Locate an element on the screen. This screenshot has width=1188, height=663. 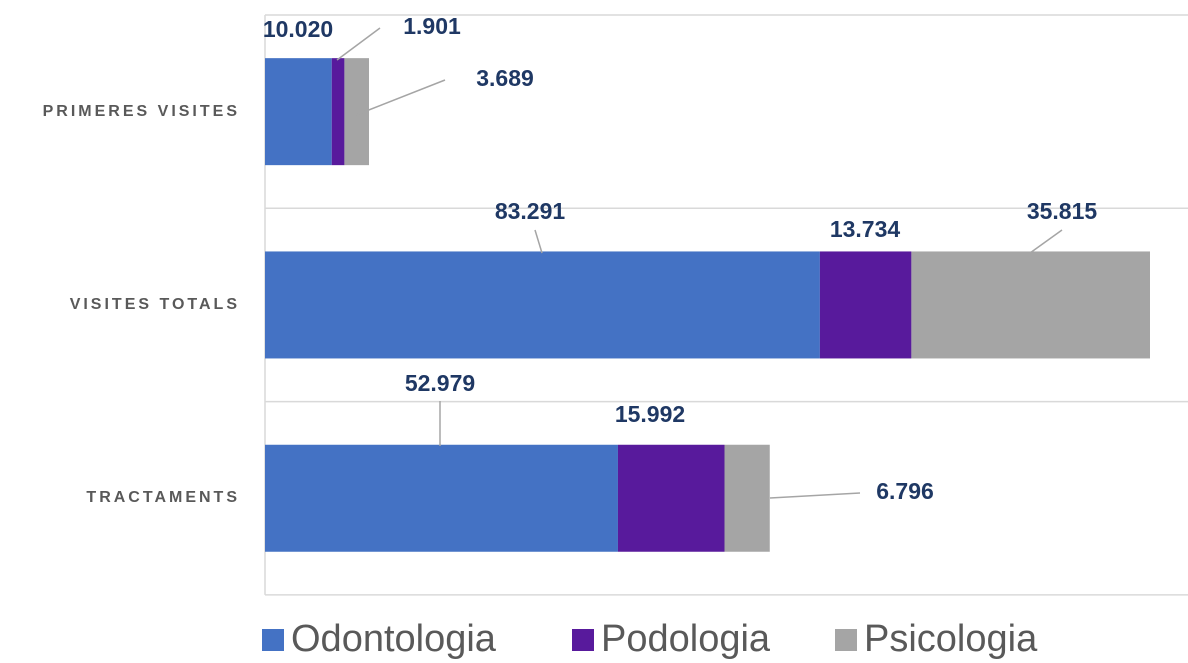
legend-label: Odontologia is located at coordinates (394, 639).